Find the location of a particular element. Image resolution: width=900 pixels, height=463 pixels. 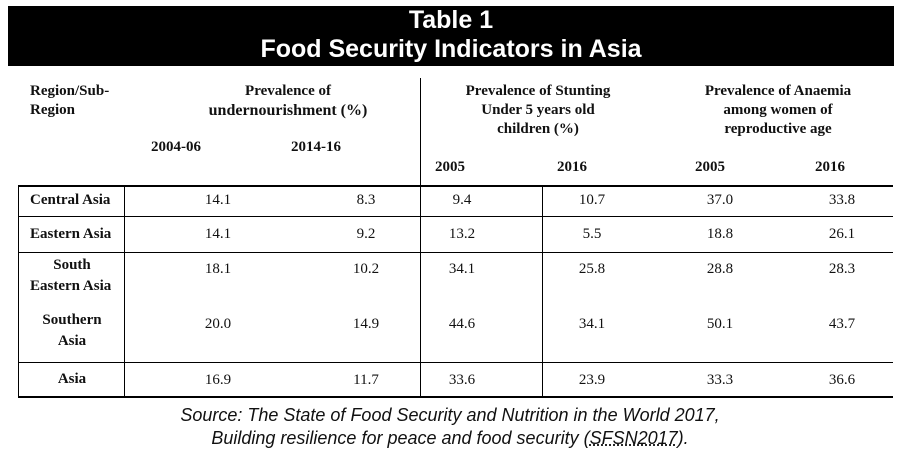

header-stunting-line1: Prevalence of Stunting is located at coordinates (538, 91).